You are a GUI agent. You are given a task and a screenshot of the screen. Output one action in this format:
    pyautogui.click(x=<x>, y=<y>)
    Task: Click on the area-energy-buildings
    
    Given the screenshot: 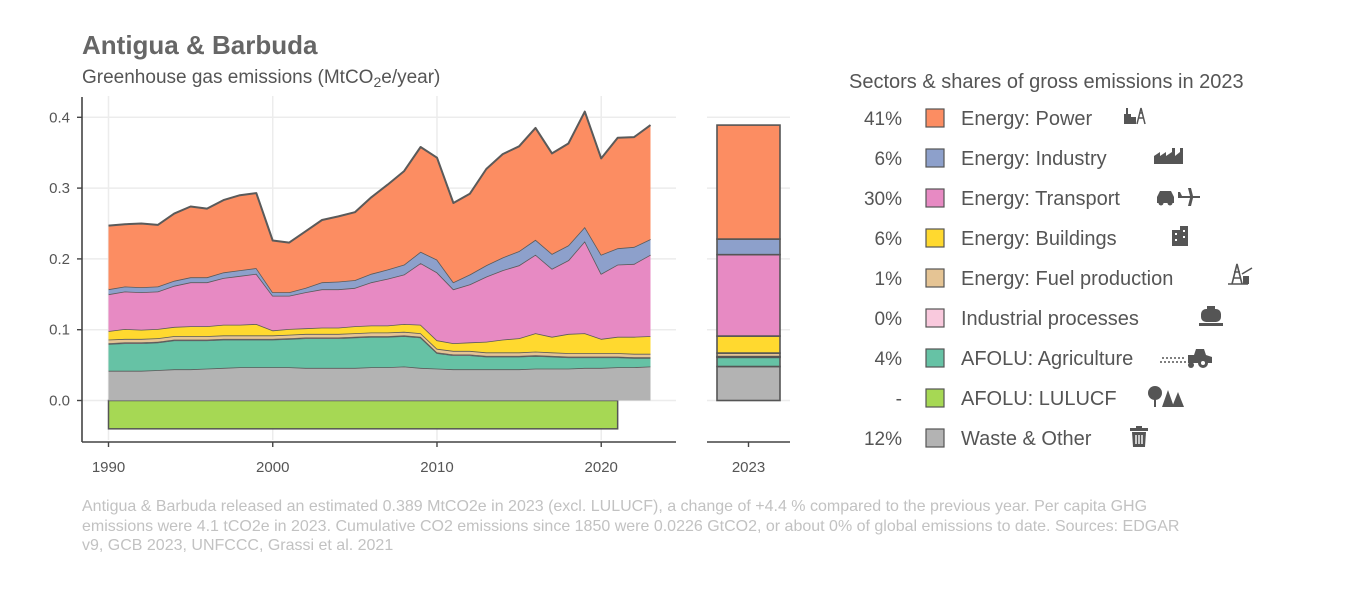 What is the action you would take?
    pyautogui.click(x=379, y=339)
    